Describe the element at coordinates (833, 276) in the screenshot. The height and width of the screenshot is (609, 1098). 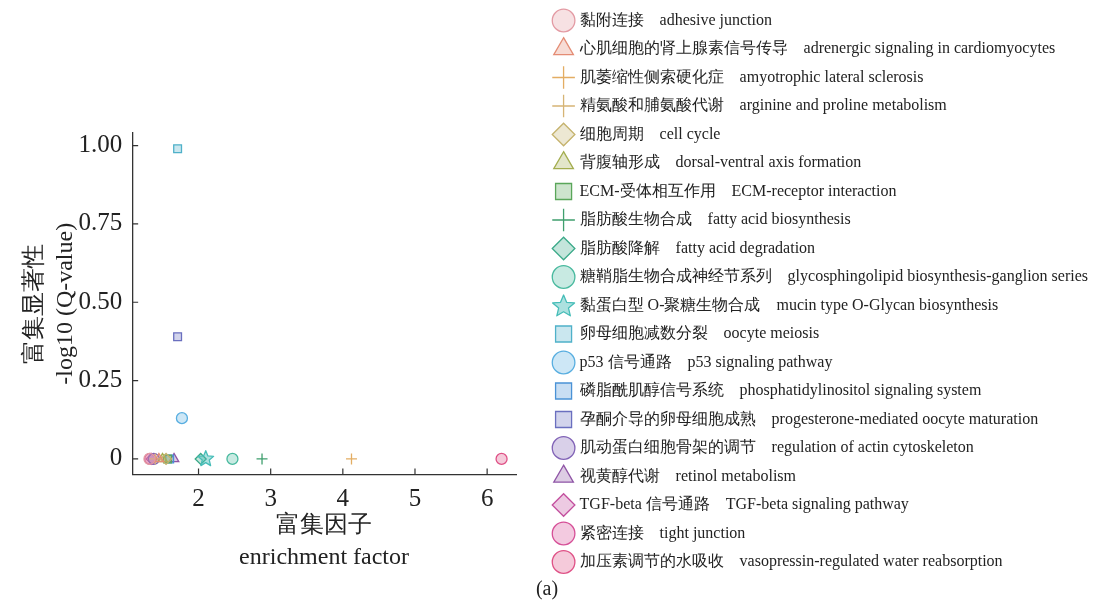
I see `legend-label: 糖鞘脂生物合成神经节系列 glycosphingolipid biosynthesis-ganglion series` at that location.